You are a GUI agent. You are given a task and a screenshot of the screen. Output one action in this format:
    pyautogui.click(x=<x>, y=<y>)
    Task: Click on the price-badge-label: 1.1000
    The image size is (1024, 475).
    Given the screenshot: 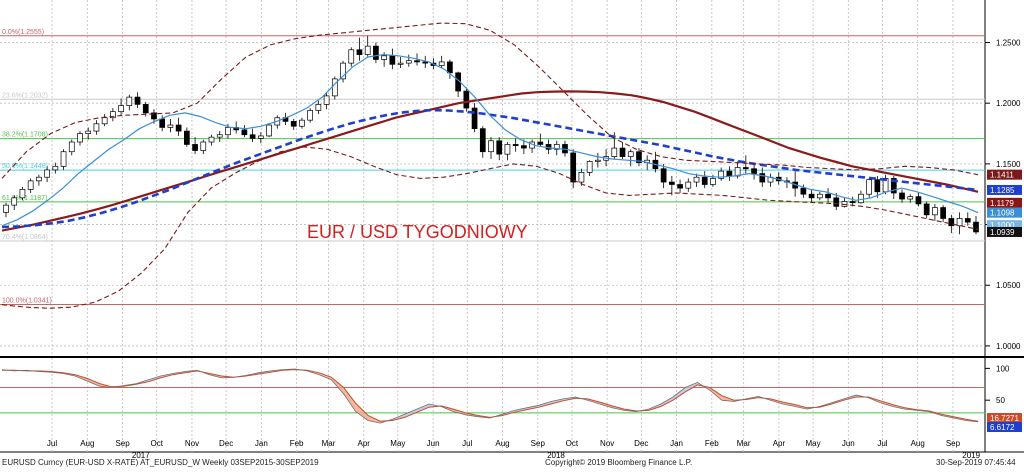 What is the action you would take?
    pyautogui.click(x=1002, y=225)
    